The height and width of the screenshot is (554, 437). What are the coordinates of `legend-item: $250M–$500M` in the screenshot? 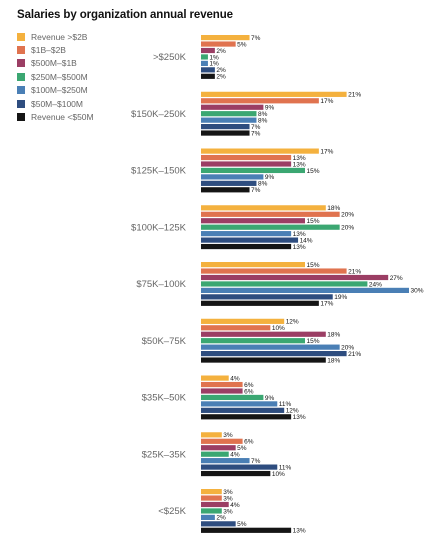 It's located at (55, 76).